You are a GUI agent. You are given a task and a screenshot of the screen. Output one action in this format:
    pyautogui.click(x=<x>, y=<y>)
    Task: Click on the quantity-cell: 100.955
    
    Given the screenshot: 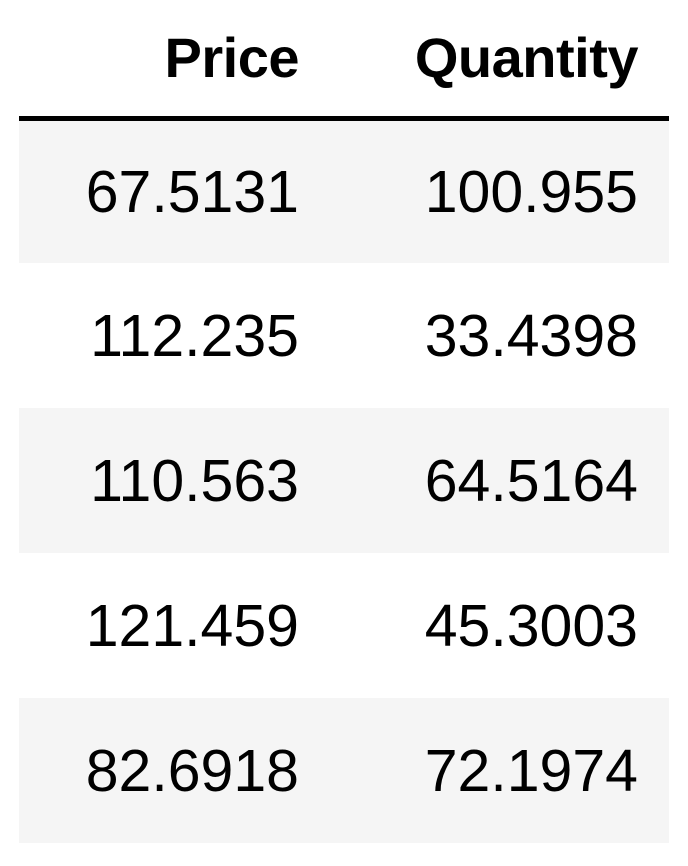 What is the action you would take?
    pyautogui.click(x=499, y=190)
    